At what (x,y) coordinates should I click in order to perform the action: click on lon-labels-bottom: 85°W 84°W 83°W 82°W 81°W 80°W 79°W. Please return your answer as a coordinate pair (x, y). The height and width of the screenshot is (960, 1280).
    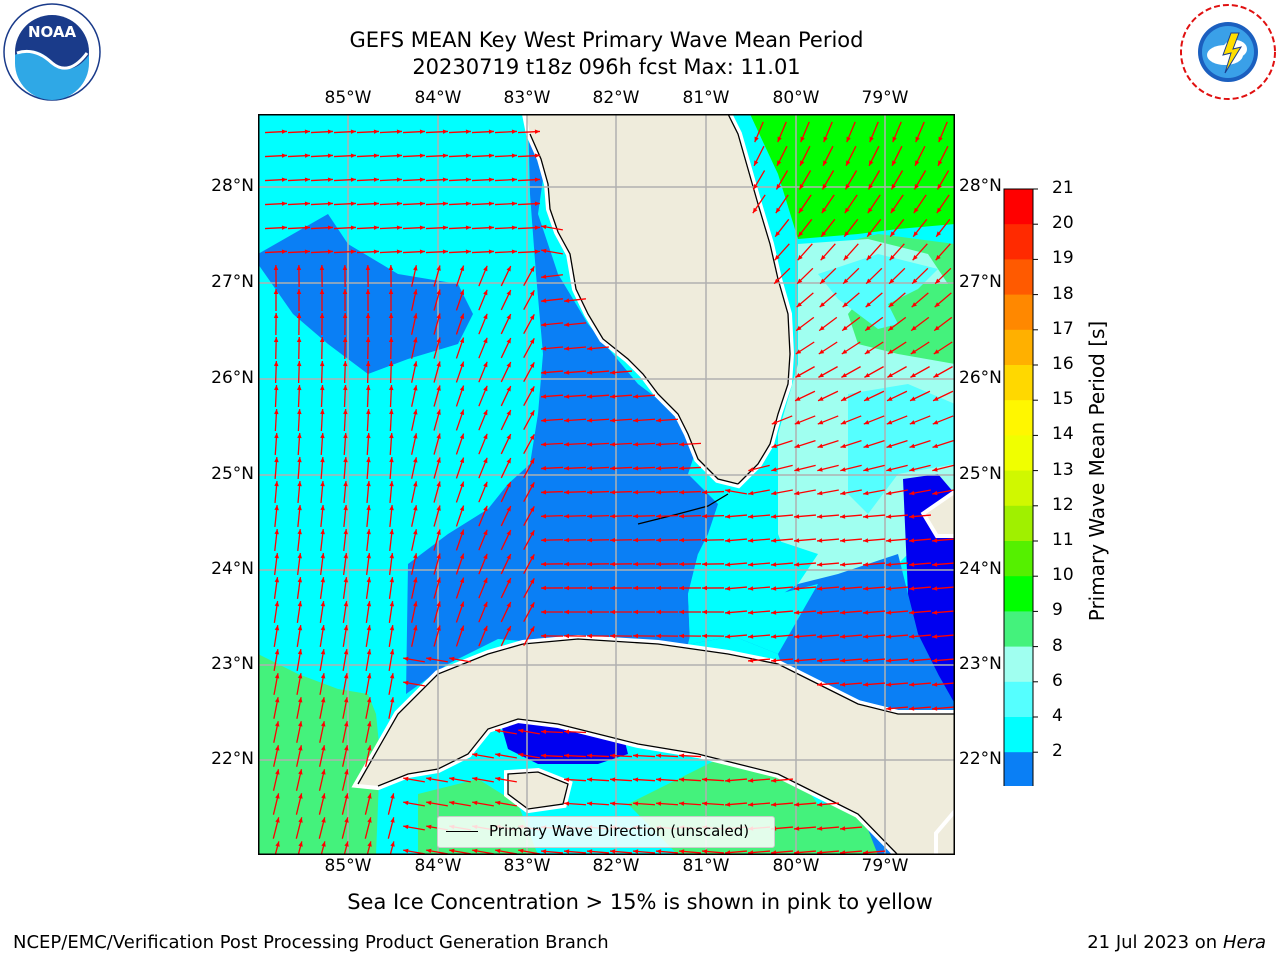
    Looking at the image, I should click on (640, 867).